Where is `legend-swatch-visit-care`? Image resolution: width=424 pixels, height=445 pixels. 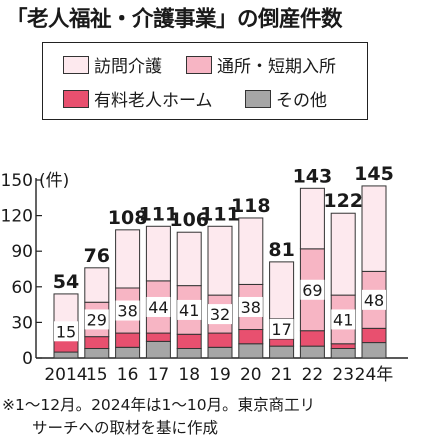 legend-swatch-visit-care is located at coordinates (76, 64).